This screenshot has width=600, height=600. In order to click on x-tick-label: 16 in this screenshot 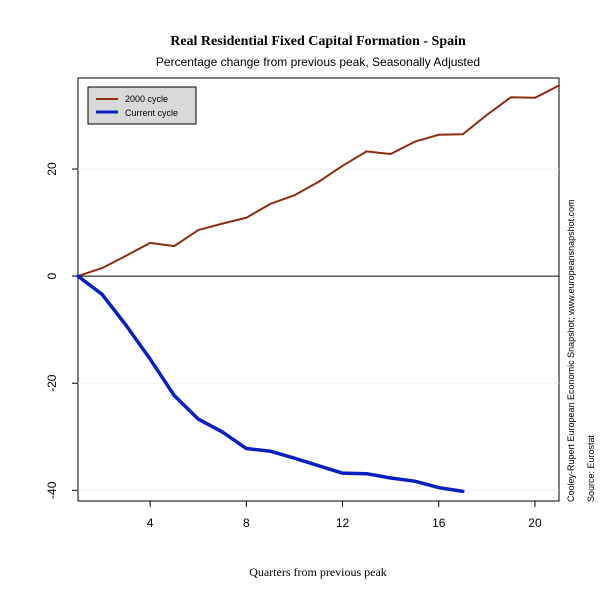, I will do `click(439, 523)`.